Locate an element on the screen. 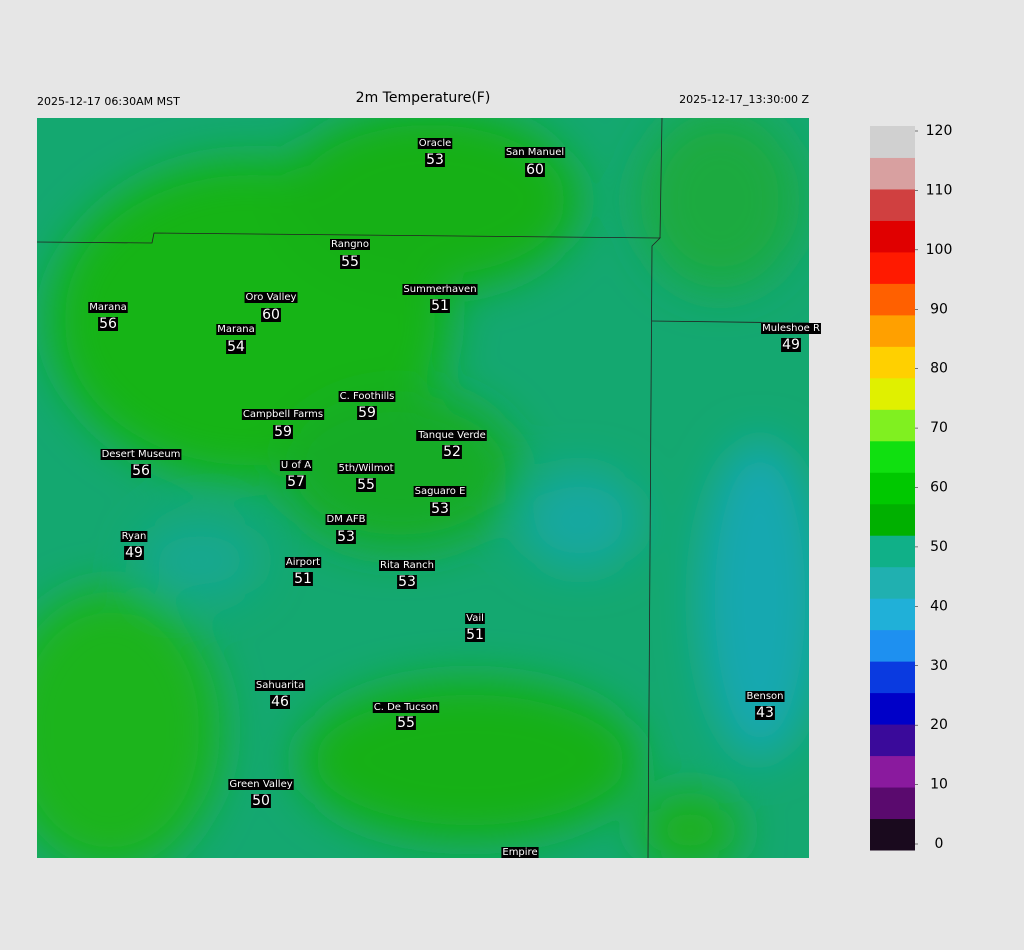 This screenshot has height=950, width=1024. station-value: 52 is located at coordinates (452, 452).